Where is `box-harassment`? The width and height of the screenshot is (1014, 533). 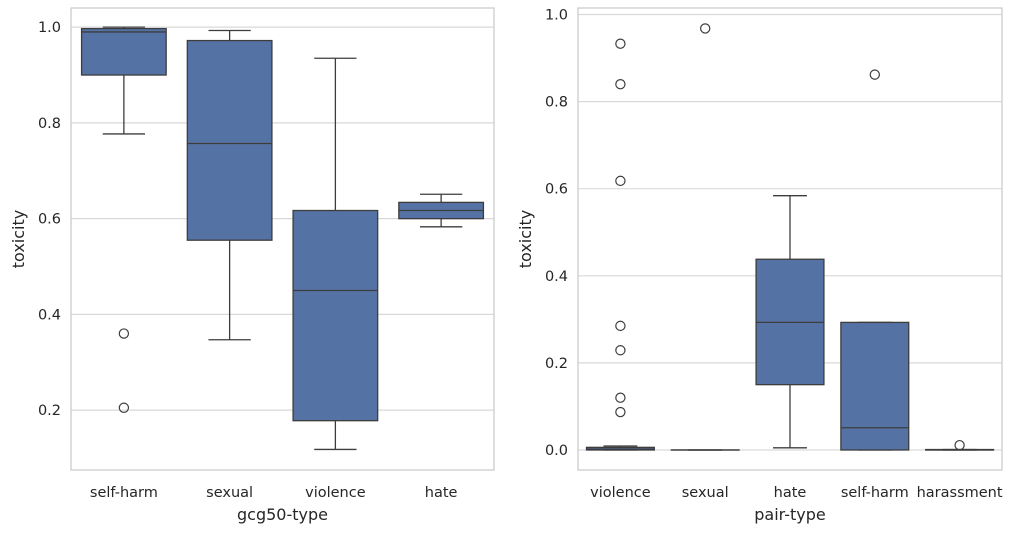
box-harassment is located at coordinates (960, 445).